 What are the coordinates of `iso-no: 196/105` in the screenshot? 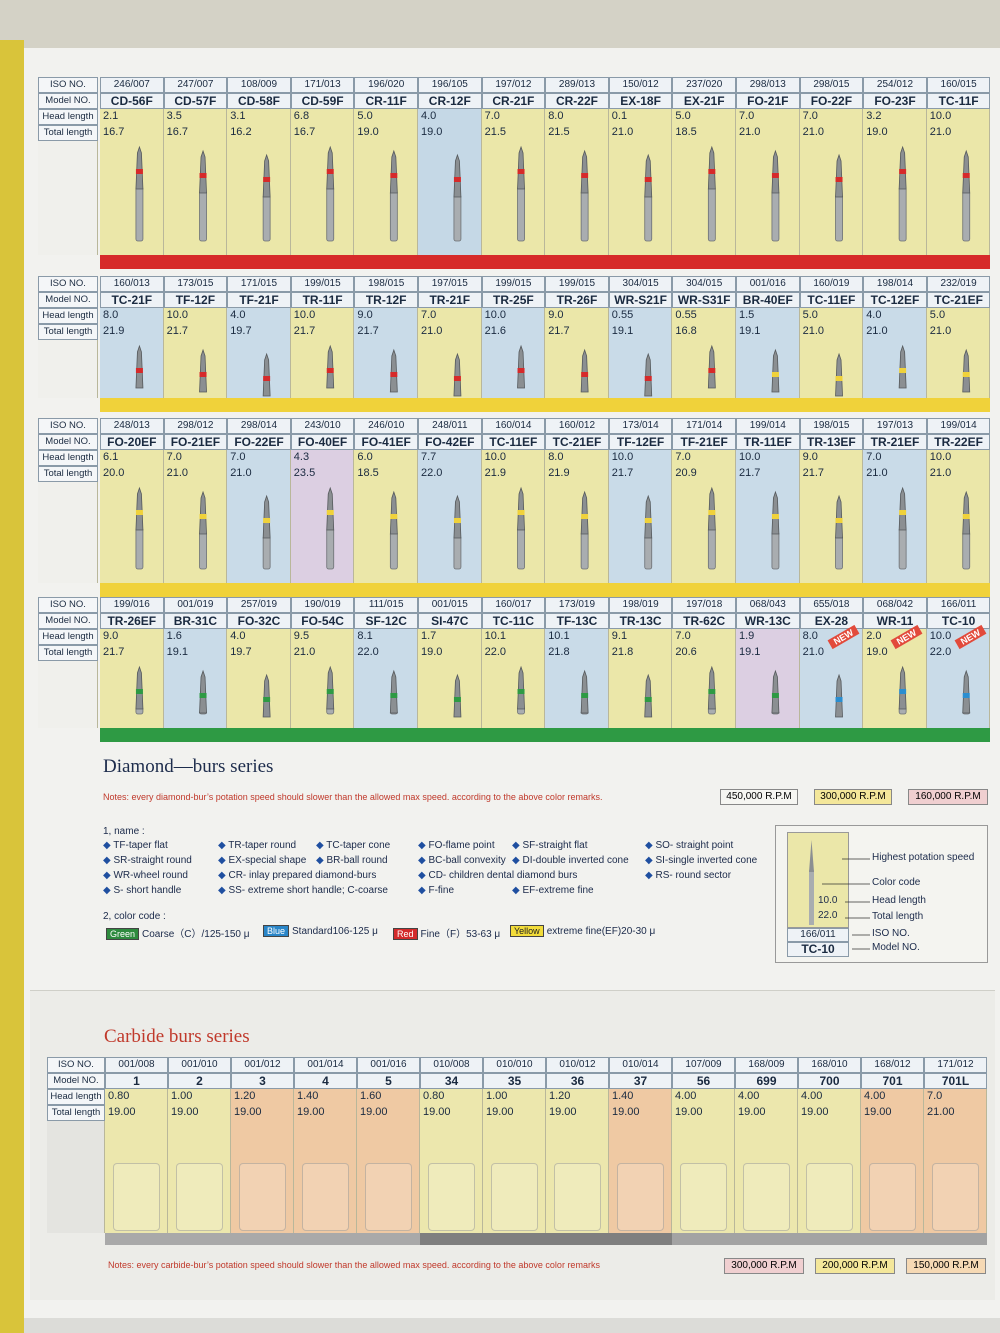 It's located at (450, 85).